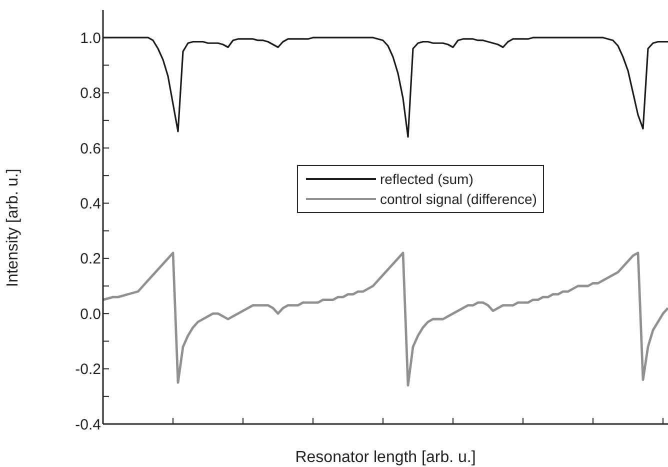  What do you see at coordinates (88, 369) in the screenshot?
I see `y-tick-label: -0.2` at bounding box center [88, 369].